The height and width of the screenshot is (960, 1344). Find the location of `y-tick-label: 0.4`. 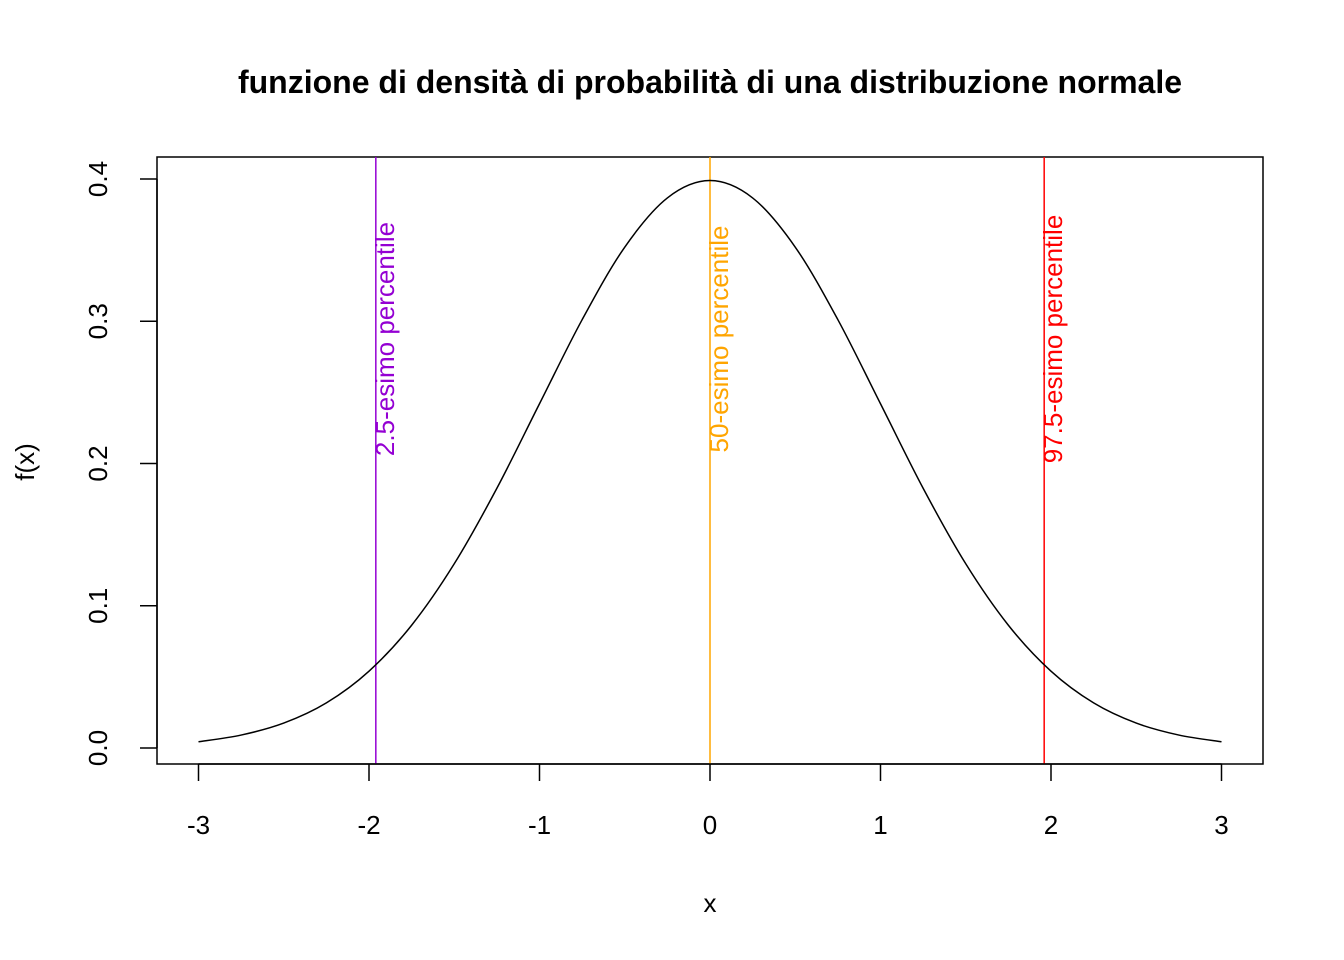

y-tick-label: 0.4 is located at coordinates (98, 179).